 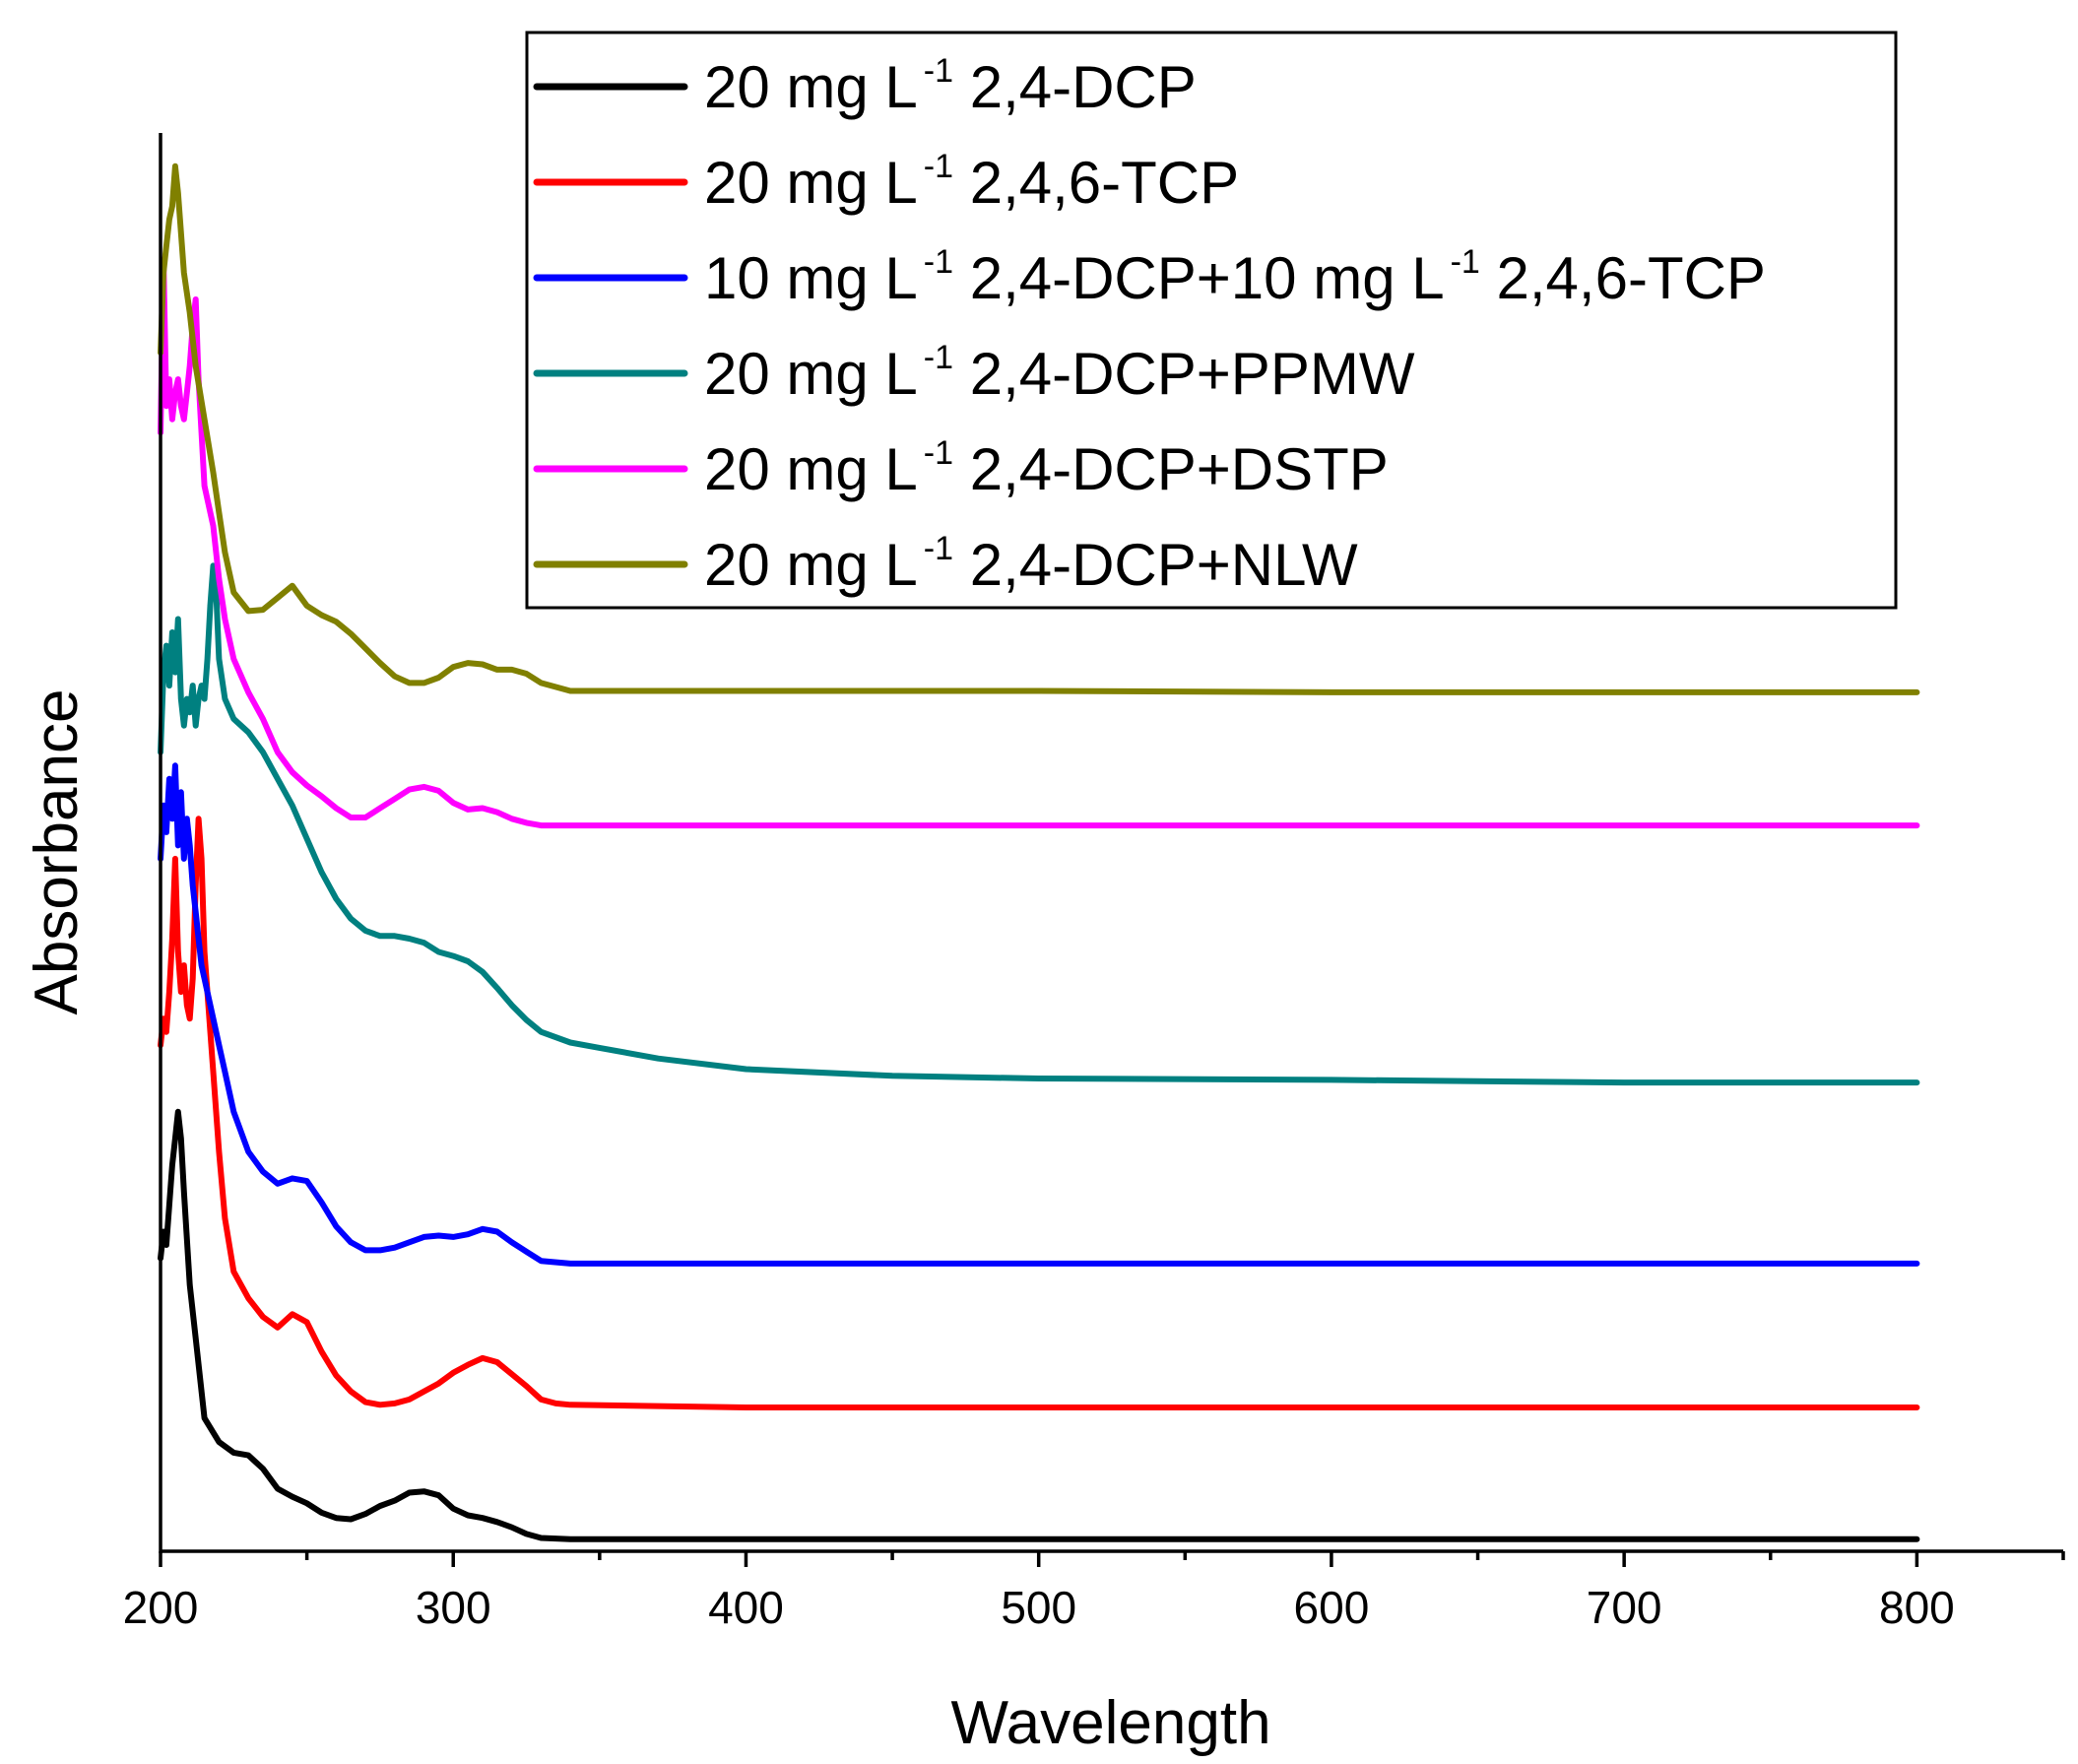 I want to click on x-tick-label: 400, so click(x=746, y=1607).